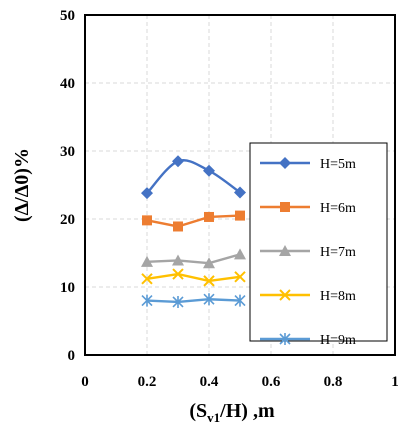 This screenshot has height=432, width=401. What do you see at coordinates (271, 382) in the screenshot?
I see `x-tick-label: 0.6` at bounding box center [271, 382].